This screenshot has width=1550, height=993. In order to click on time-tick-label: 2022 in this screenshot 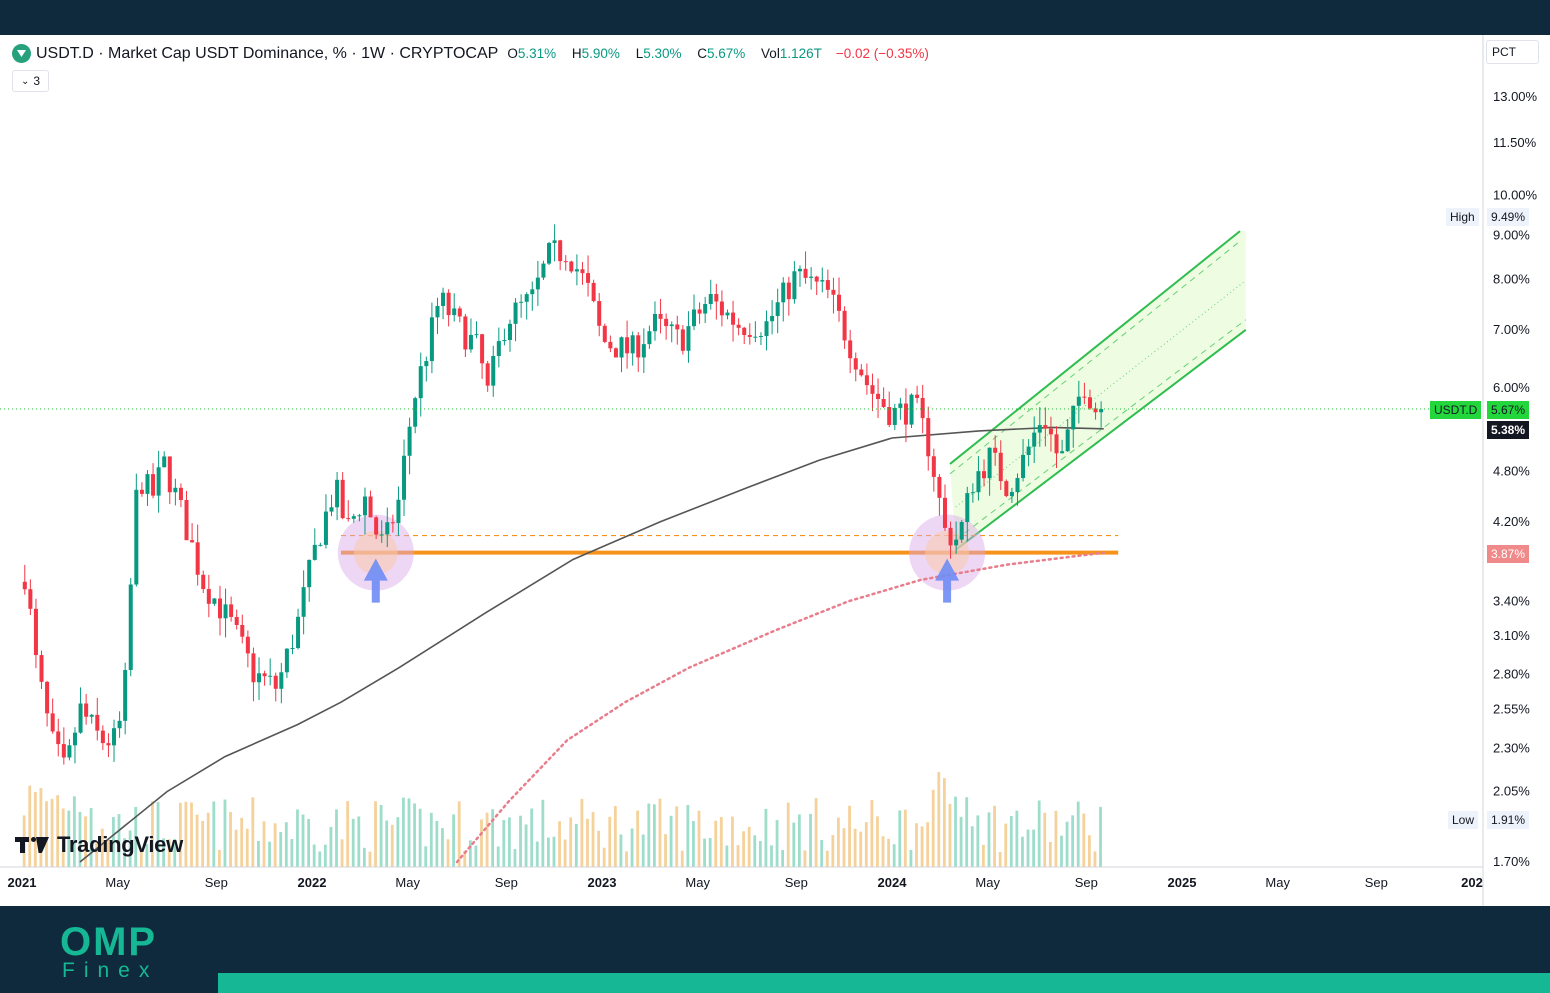, I will do `click(312, 882)`.